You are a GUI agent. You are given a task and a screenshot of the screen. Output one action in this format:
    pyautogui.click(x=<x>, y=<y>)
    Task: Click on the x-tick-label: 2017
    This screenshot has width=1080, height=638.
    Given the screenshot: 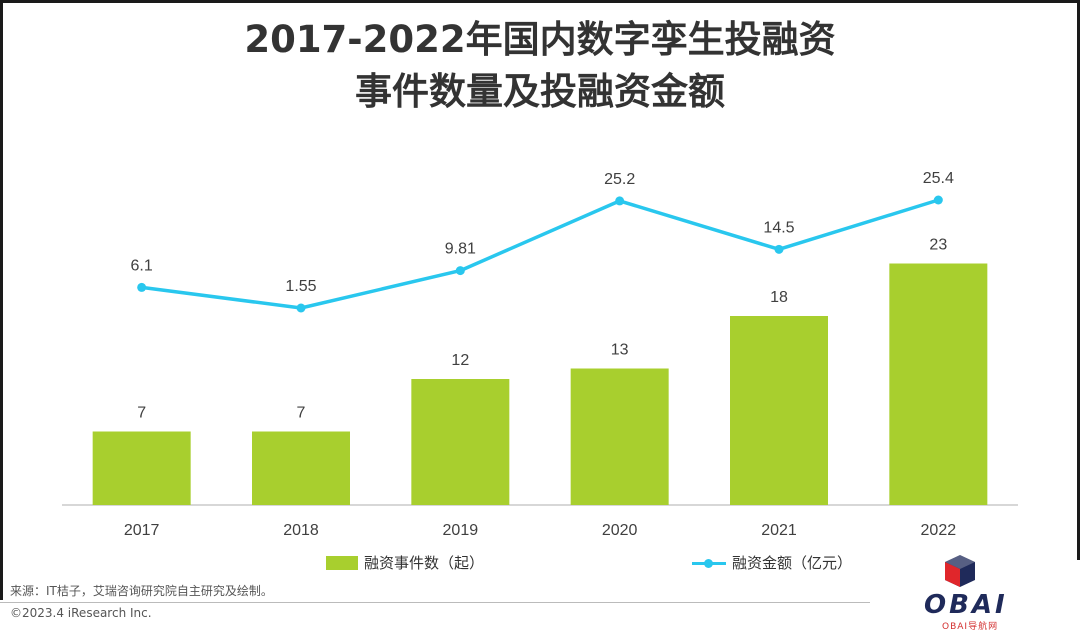 What is the action you would take?
    pyautogui.click(x=142, y=530)
    